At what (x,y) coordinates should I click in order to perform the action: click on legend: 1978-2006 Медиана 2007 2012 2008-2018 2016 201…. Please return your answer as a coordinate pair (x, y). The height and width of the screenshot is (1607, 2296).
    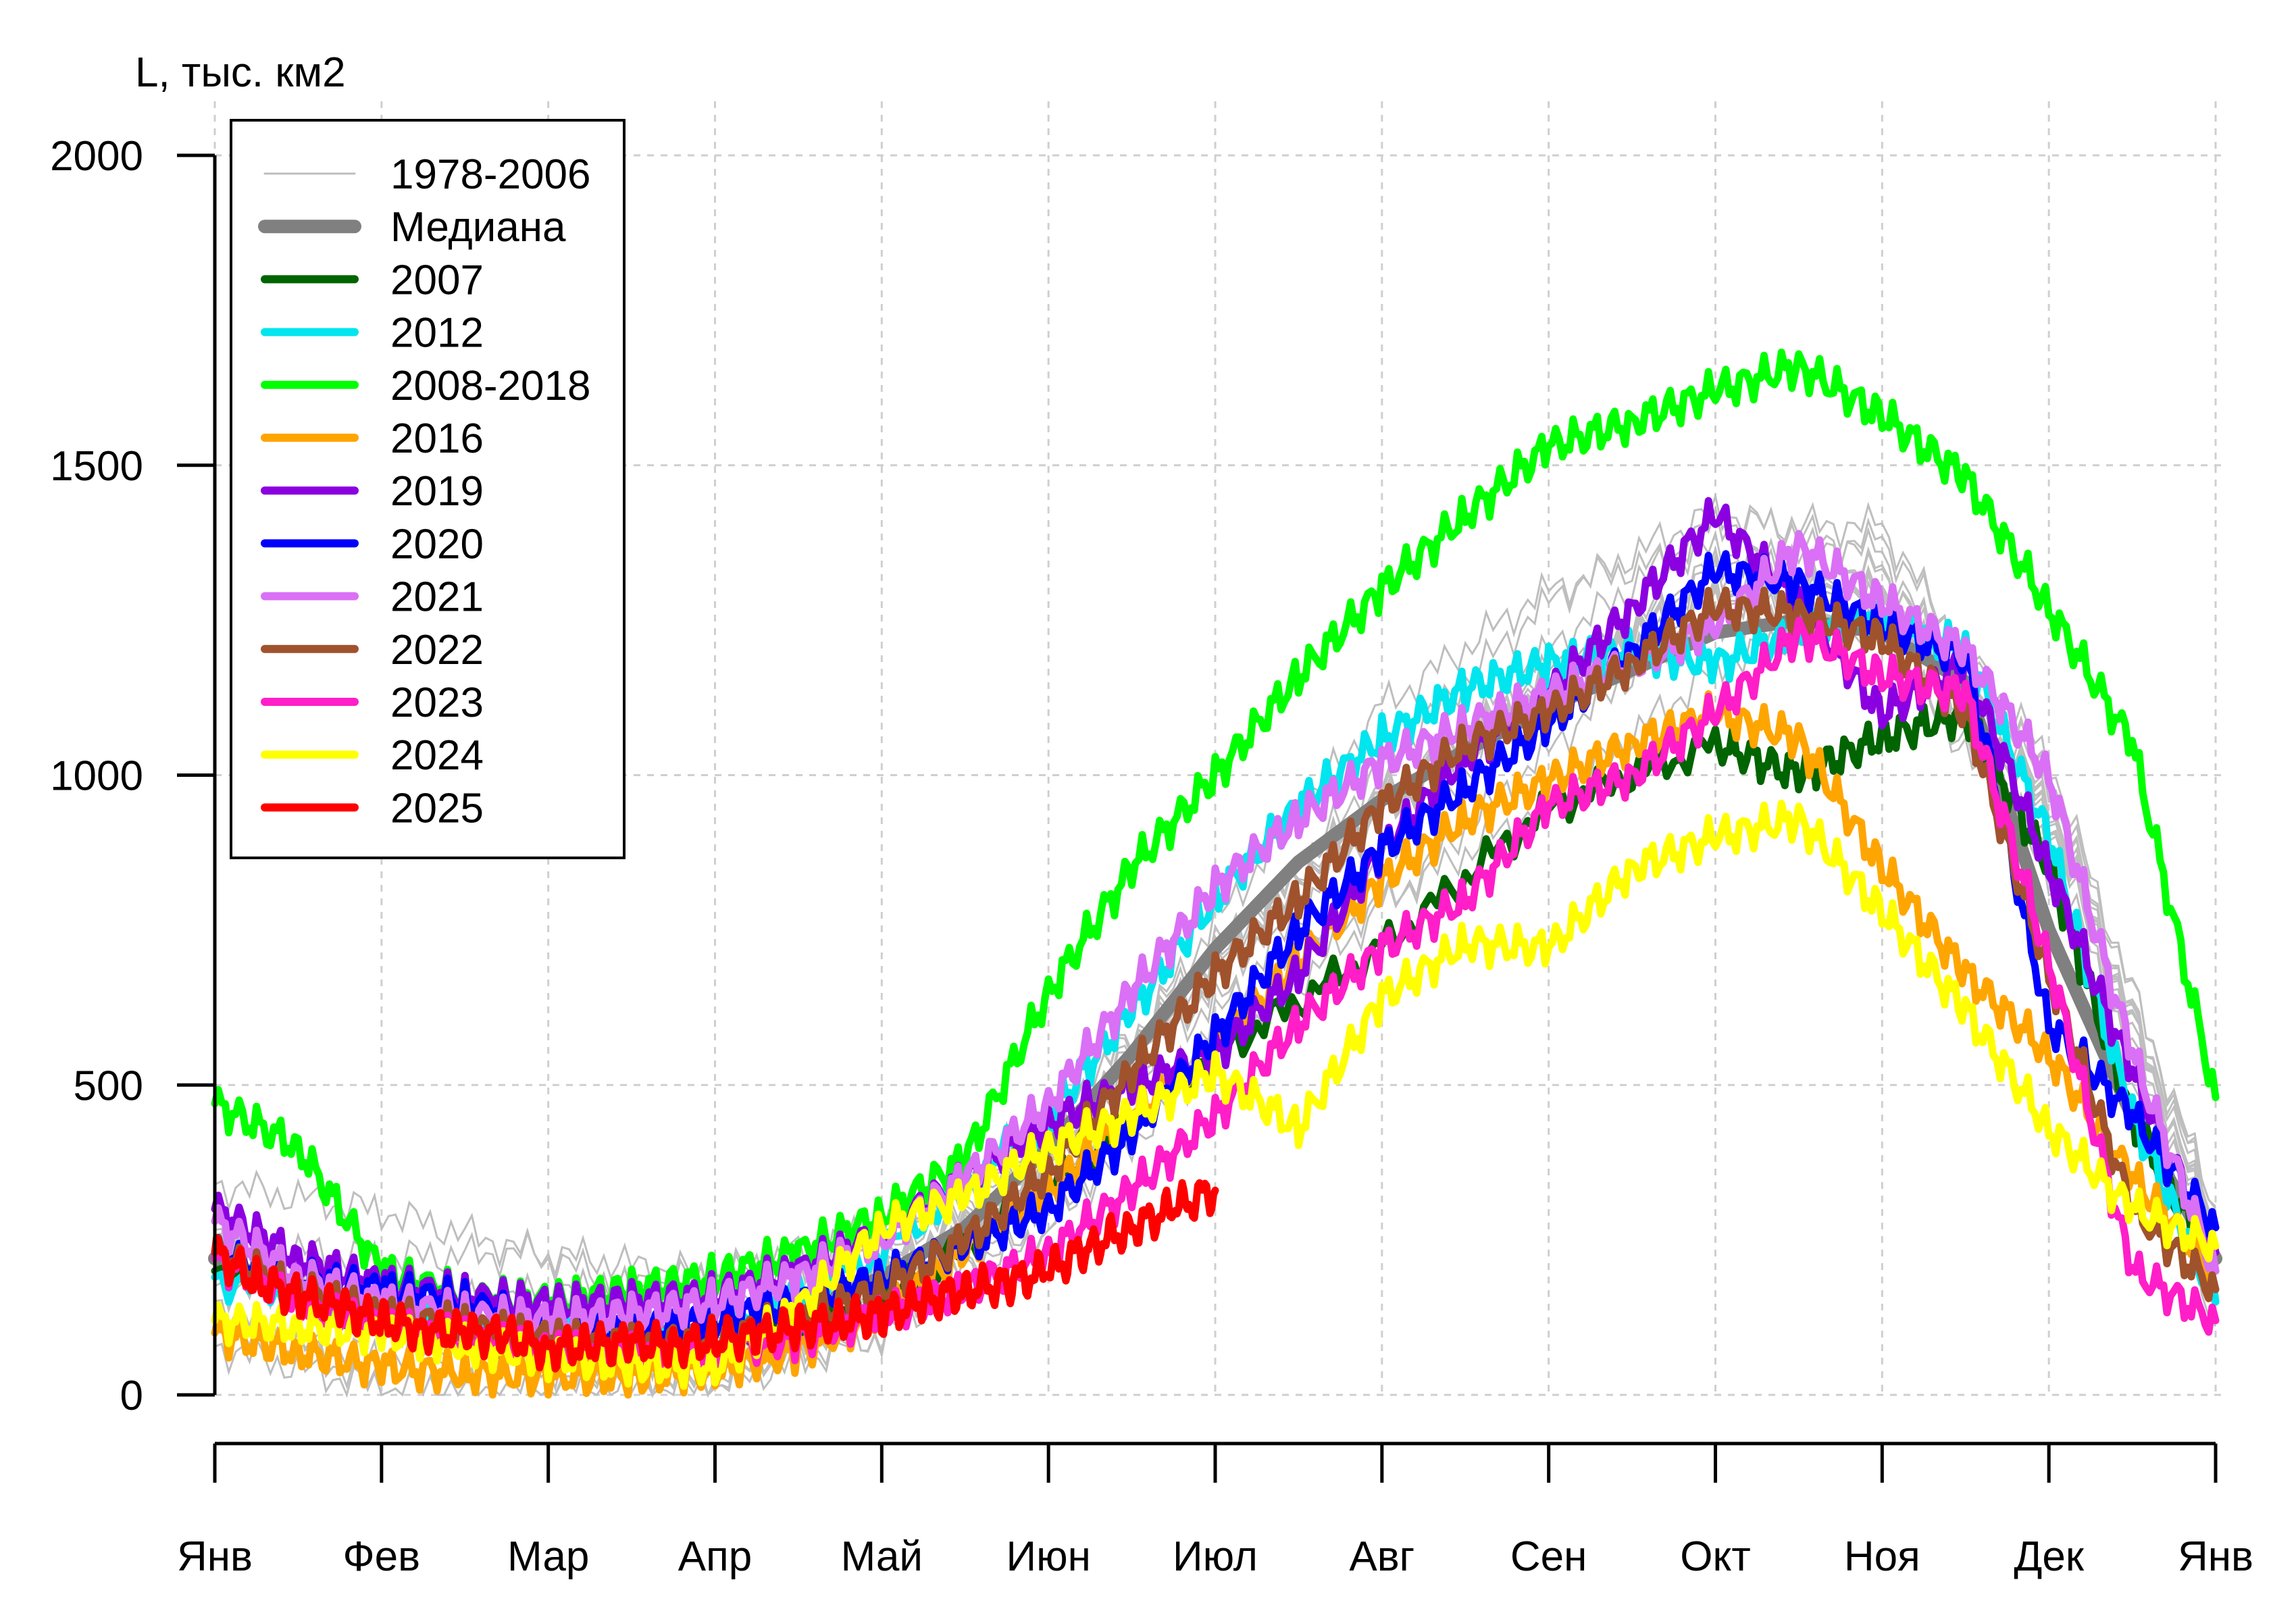
    Looking at the image, I should click on (428, 489).